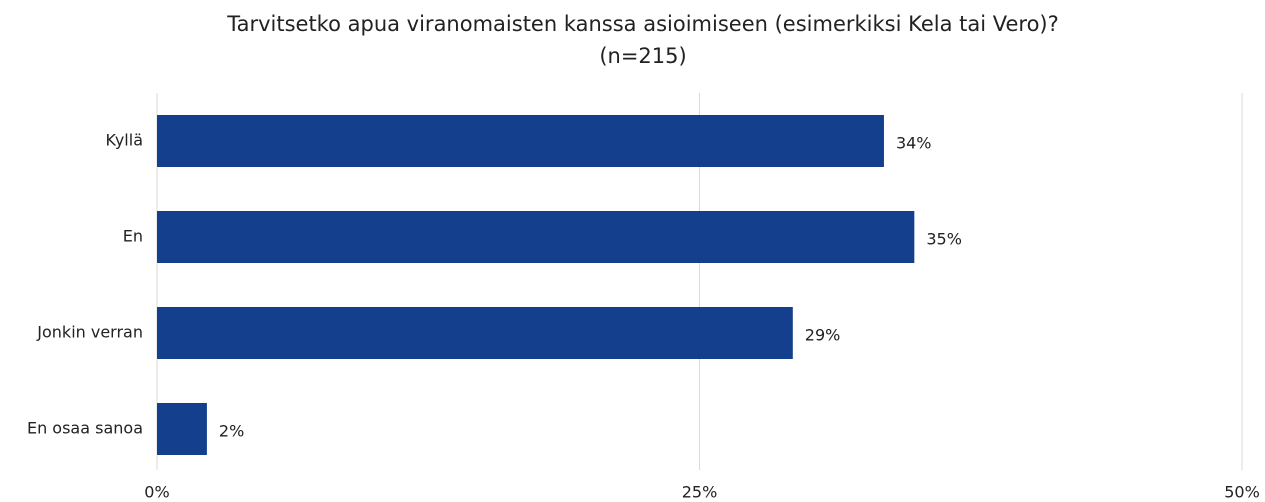 This screenshot has width=1265, height=502. Describe the element at coordinates (85, 428) in the screenshot. I see `y-tick-label: En osaa sanoa` at that location.